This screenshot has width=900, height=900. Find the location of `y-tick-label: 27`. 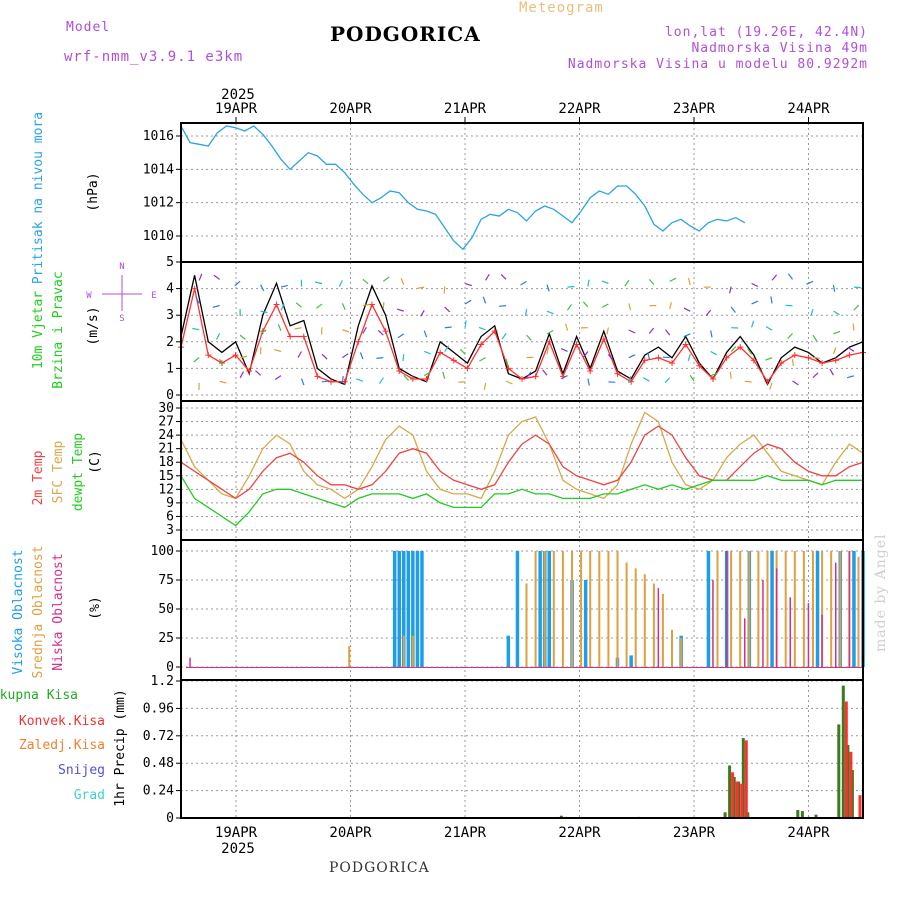

y-tick-label: 27 is located at coordinates (166, 422).